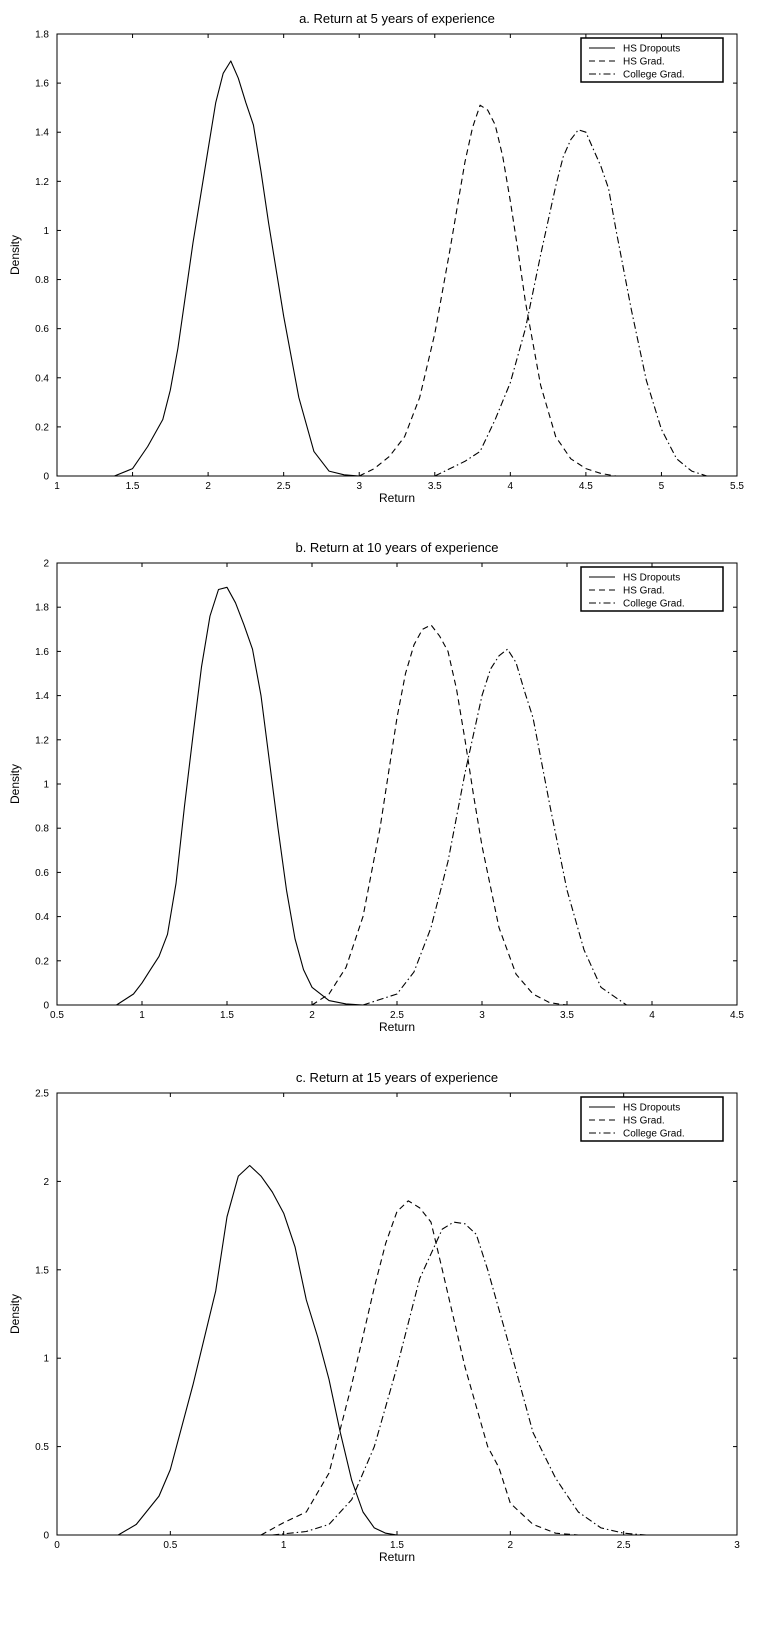  What do you see at coordinates (57, 1545) in the screenshot?
I see `x-tick-label: 0` at bounding box center [57, 1545].